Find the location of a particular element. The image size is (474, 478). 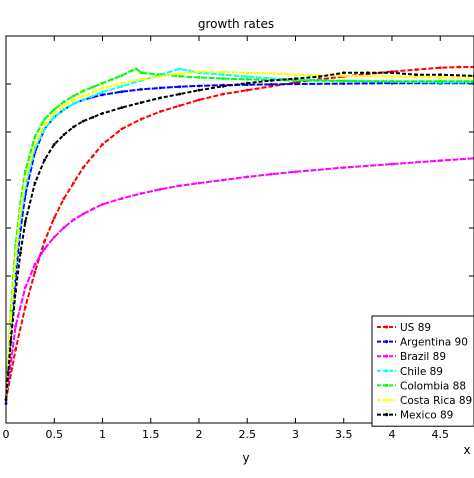

legend-label: US 89 is located at coordinates (415, 328).